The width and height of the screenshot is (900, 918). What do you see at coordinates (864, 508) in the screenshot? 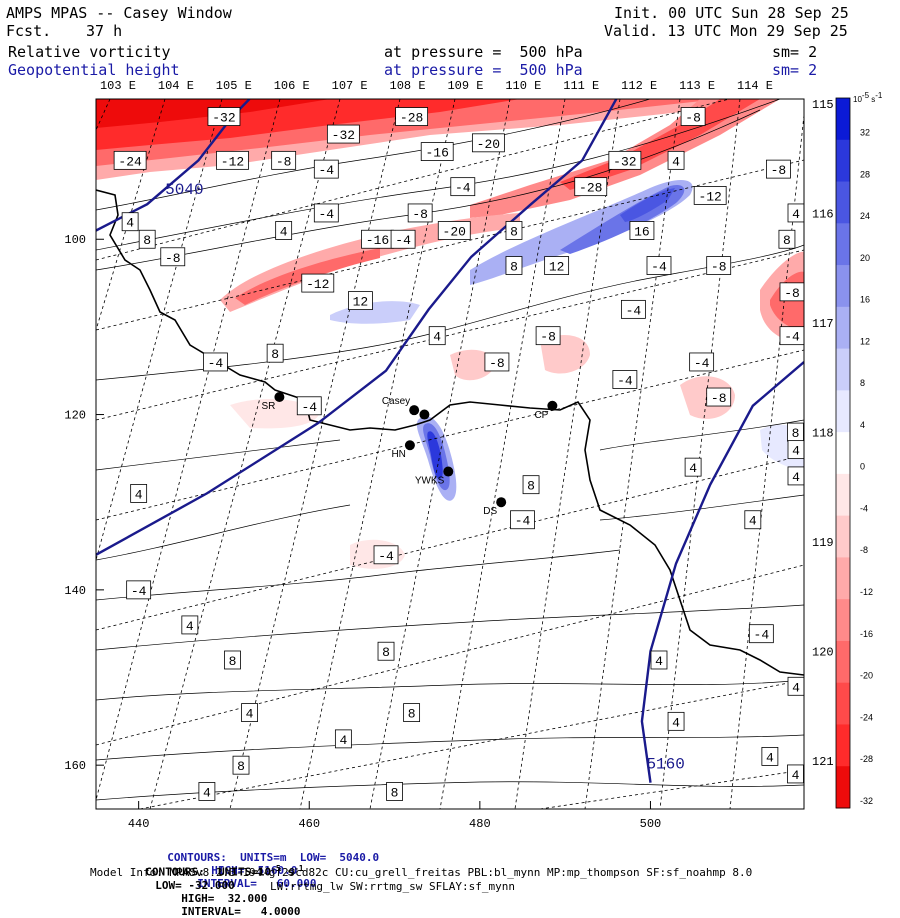
I see `colorbar-level-label: -4` at bounding box center [864, 508].